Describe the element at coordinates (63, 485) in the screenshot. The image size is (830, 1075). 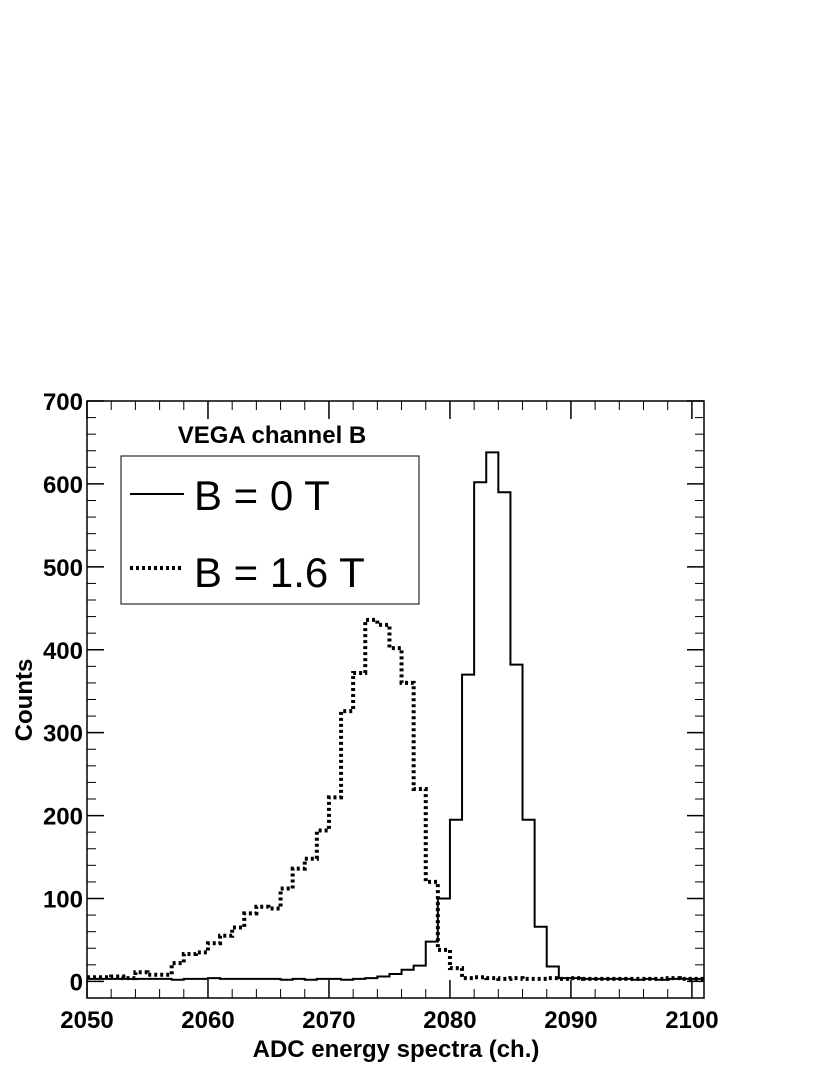
I see `y-tick-label: 600` at that location.